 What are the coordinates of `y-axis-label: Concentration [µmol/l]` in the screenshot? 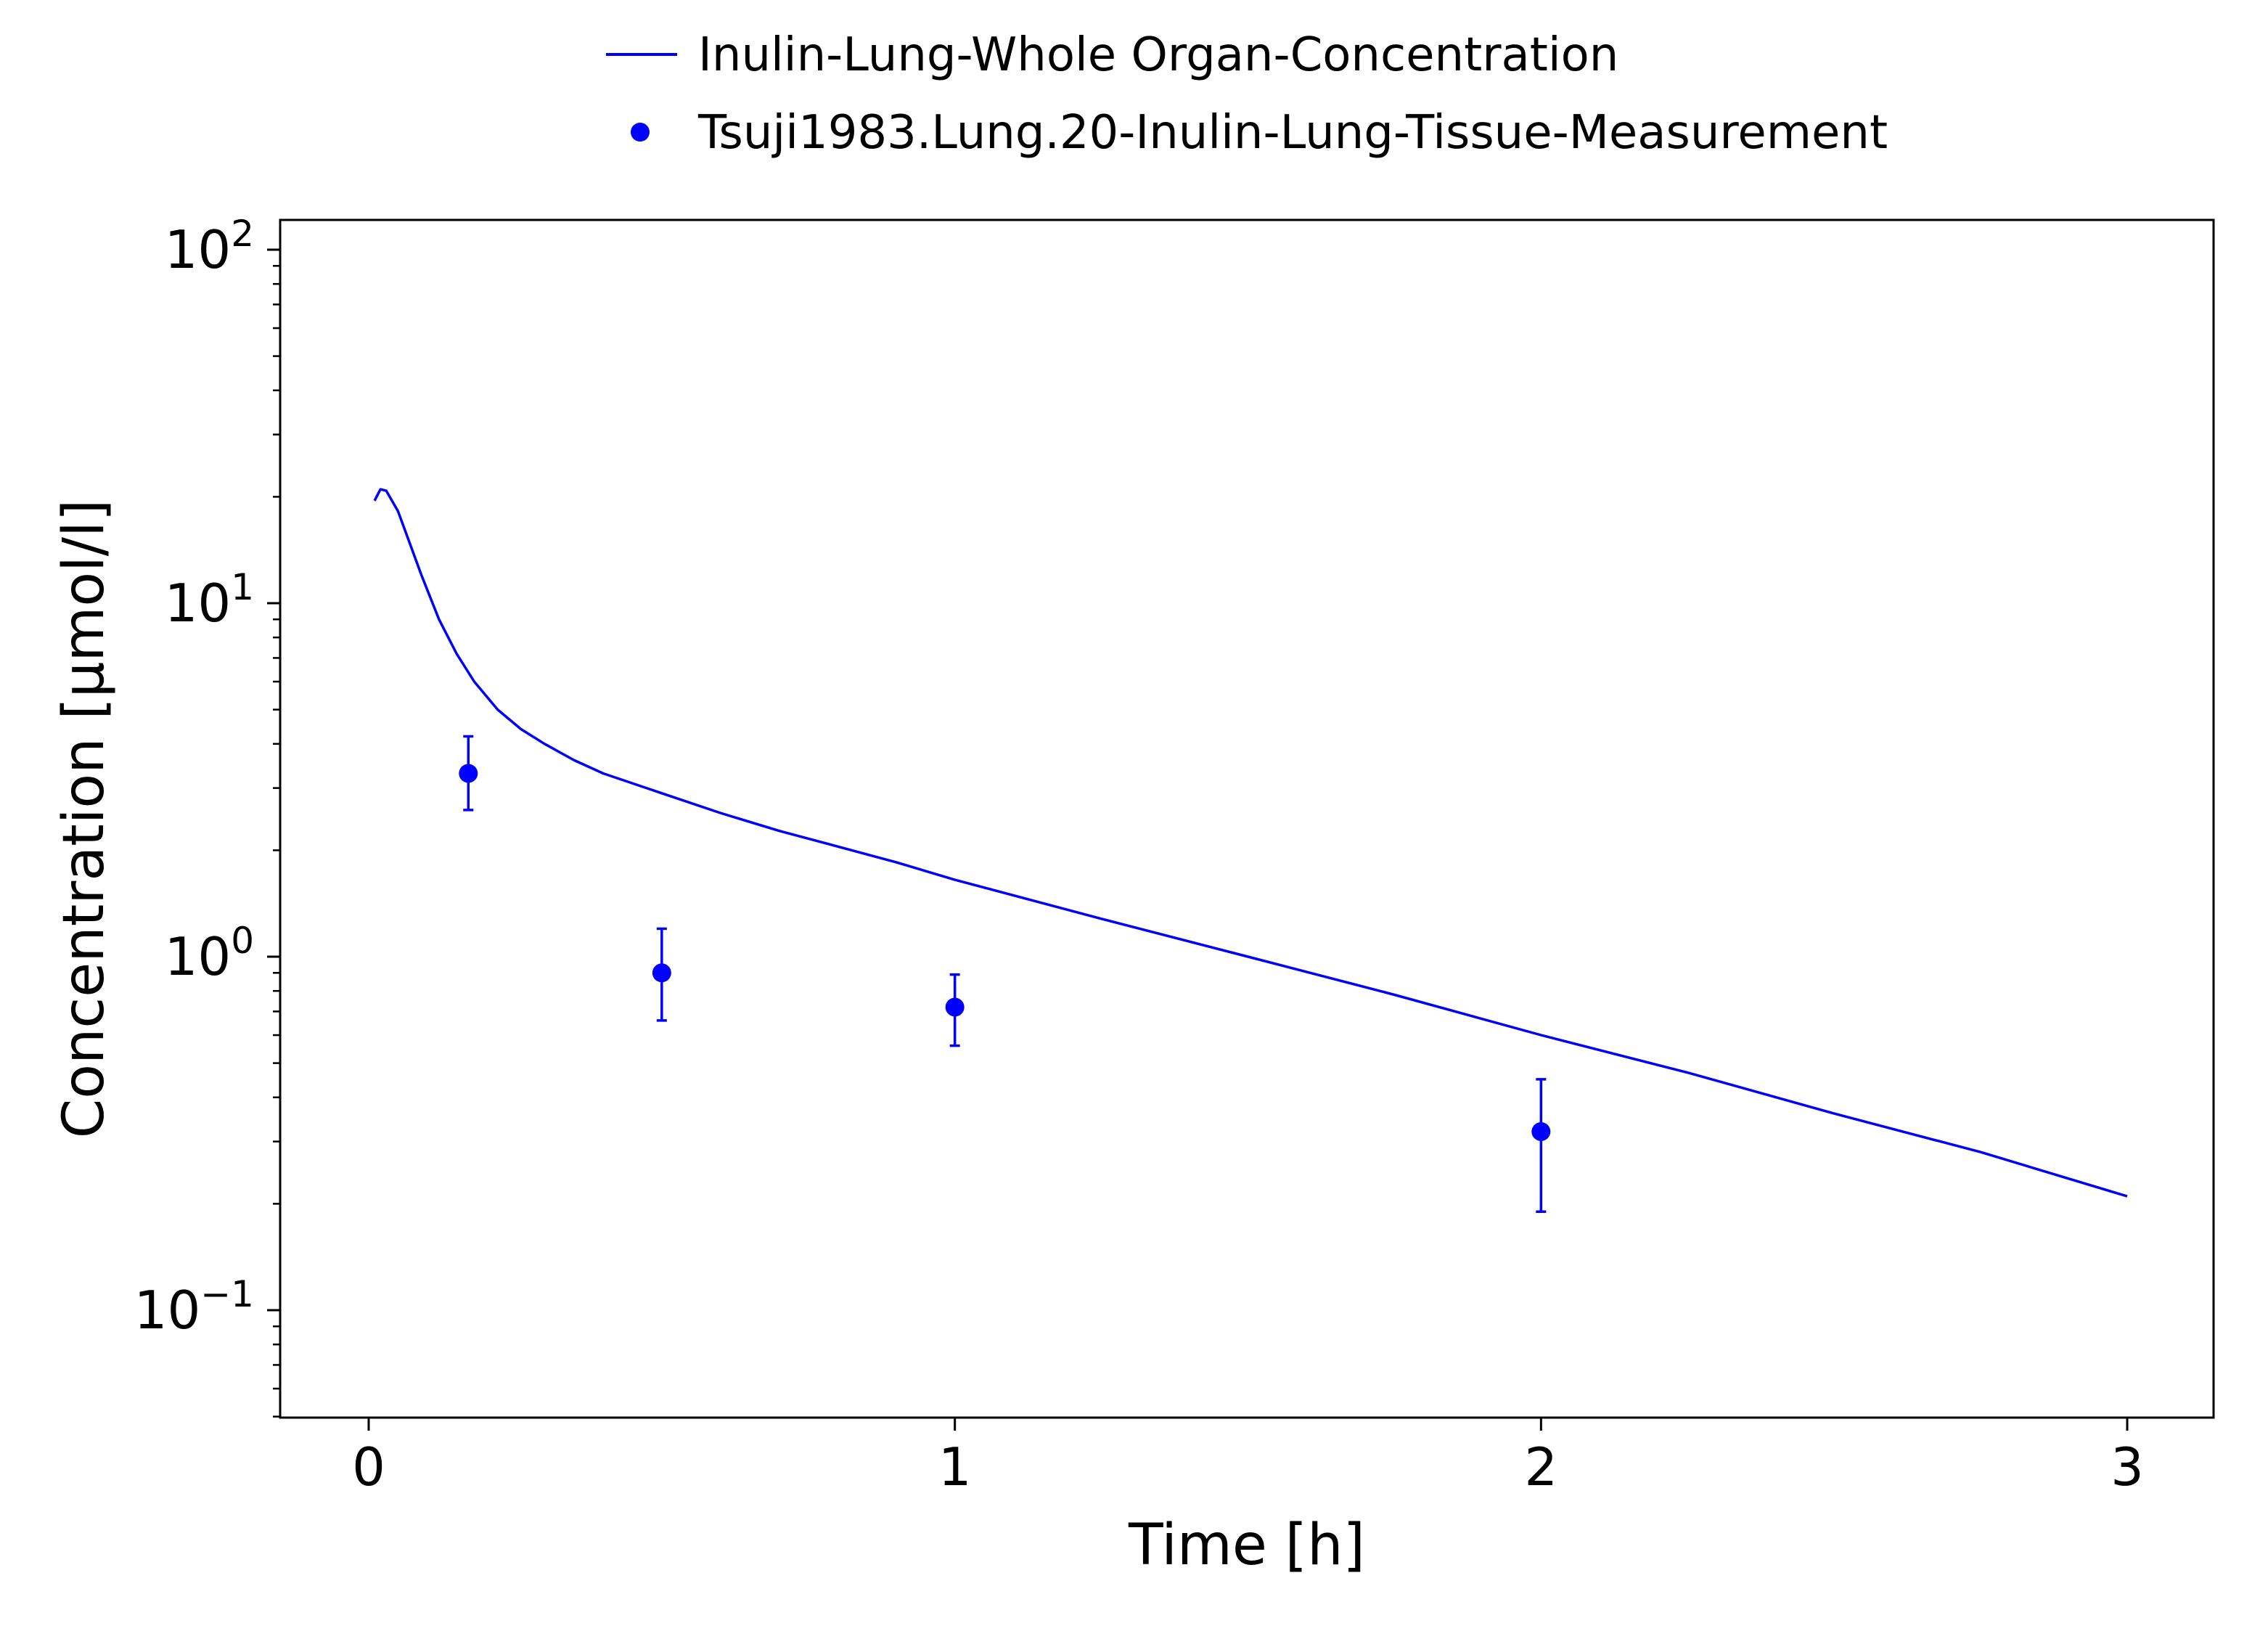 It's located at (84, 818).